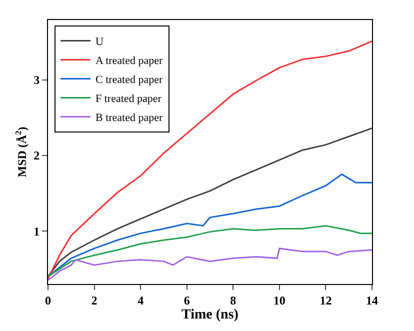  Describe the element at coordinates (128, 99) in the screenshot. I see `legend-label: F treated paper` at that location.